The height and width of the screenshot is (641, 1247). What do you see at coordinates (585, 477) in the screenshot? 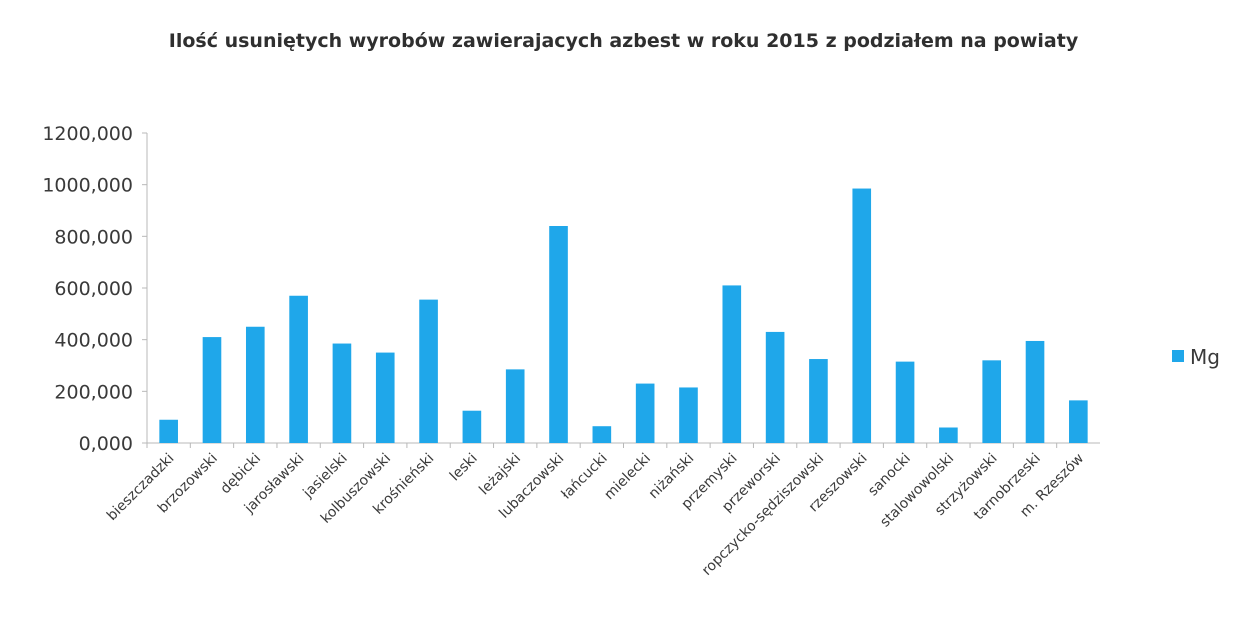
I see `x-tick-label: łańcucki` at bounding box center [585, 477].